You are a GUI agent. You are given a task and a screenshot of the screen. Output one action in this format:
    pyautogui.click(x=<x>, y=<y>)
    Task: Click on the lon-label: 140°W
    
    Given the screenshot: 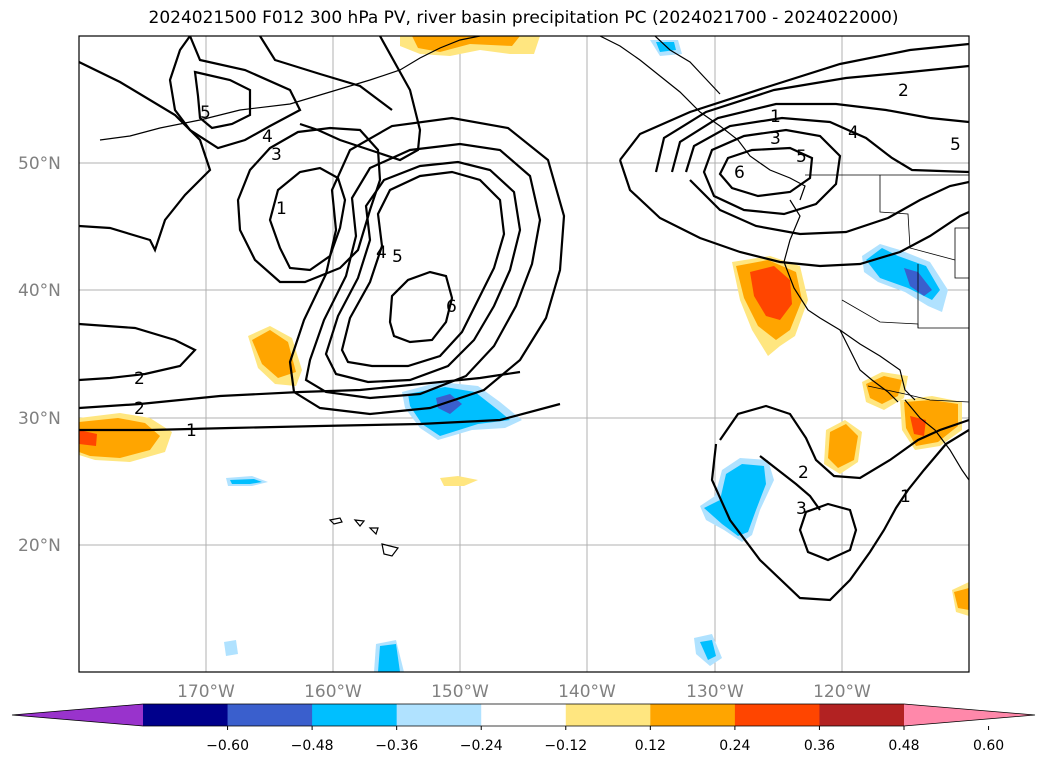 What is the action you would take?
    pyautogui.click(x=587, y=692)
    